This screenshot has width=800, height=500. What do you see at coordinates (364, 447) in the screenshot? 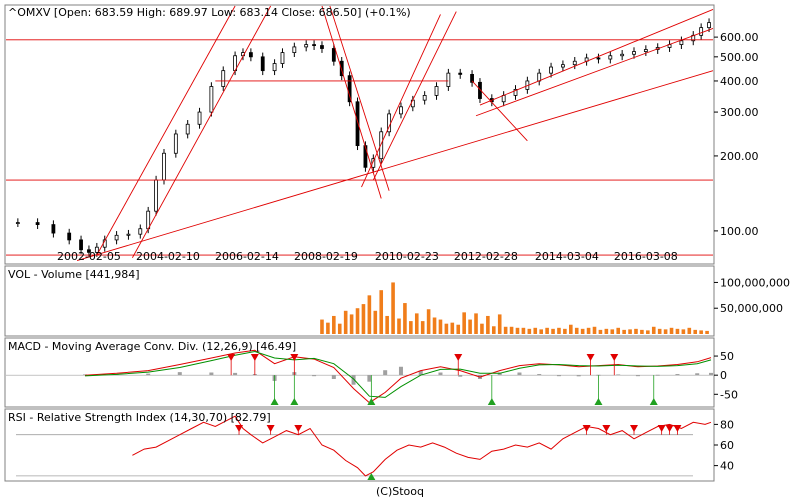
I see `rsi-series` at bounding box center [364, 447].